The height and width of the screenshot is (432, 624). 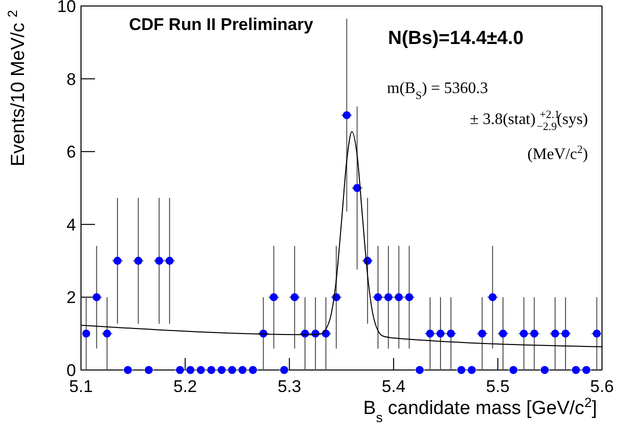 What do you see at coordinates (71, 224) in the screenshot?
I see `y-tick-label: 4` at bounding box center [71, 224].